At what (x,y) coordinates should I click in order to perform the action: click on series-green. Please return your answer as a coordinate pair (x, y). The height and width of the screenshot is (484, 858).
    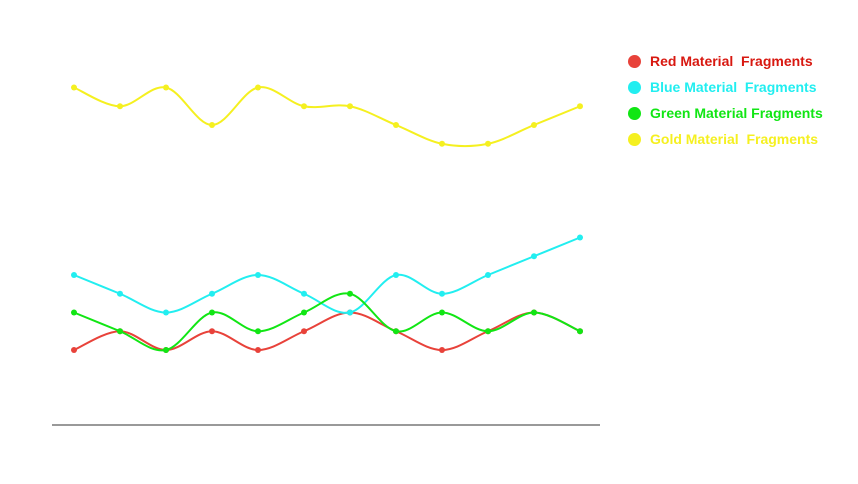
    Looking at the image, I should click on (327, 321).